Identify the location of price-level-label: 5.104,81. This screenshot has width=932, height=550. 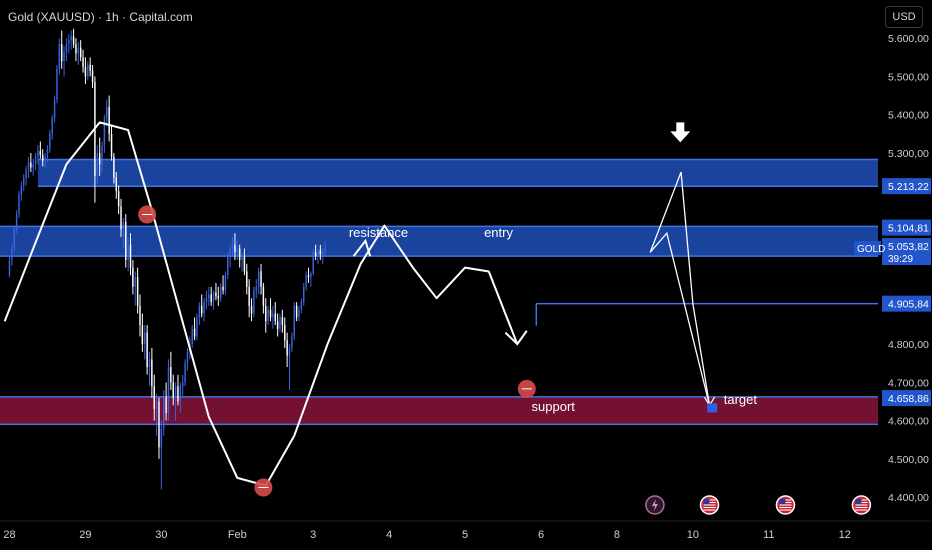
(908, 229).